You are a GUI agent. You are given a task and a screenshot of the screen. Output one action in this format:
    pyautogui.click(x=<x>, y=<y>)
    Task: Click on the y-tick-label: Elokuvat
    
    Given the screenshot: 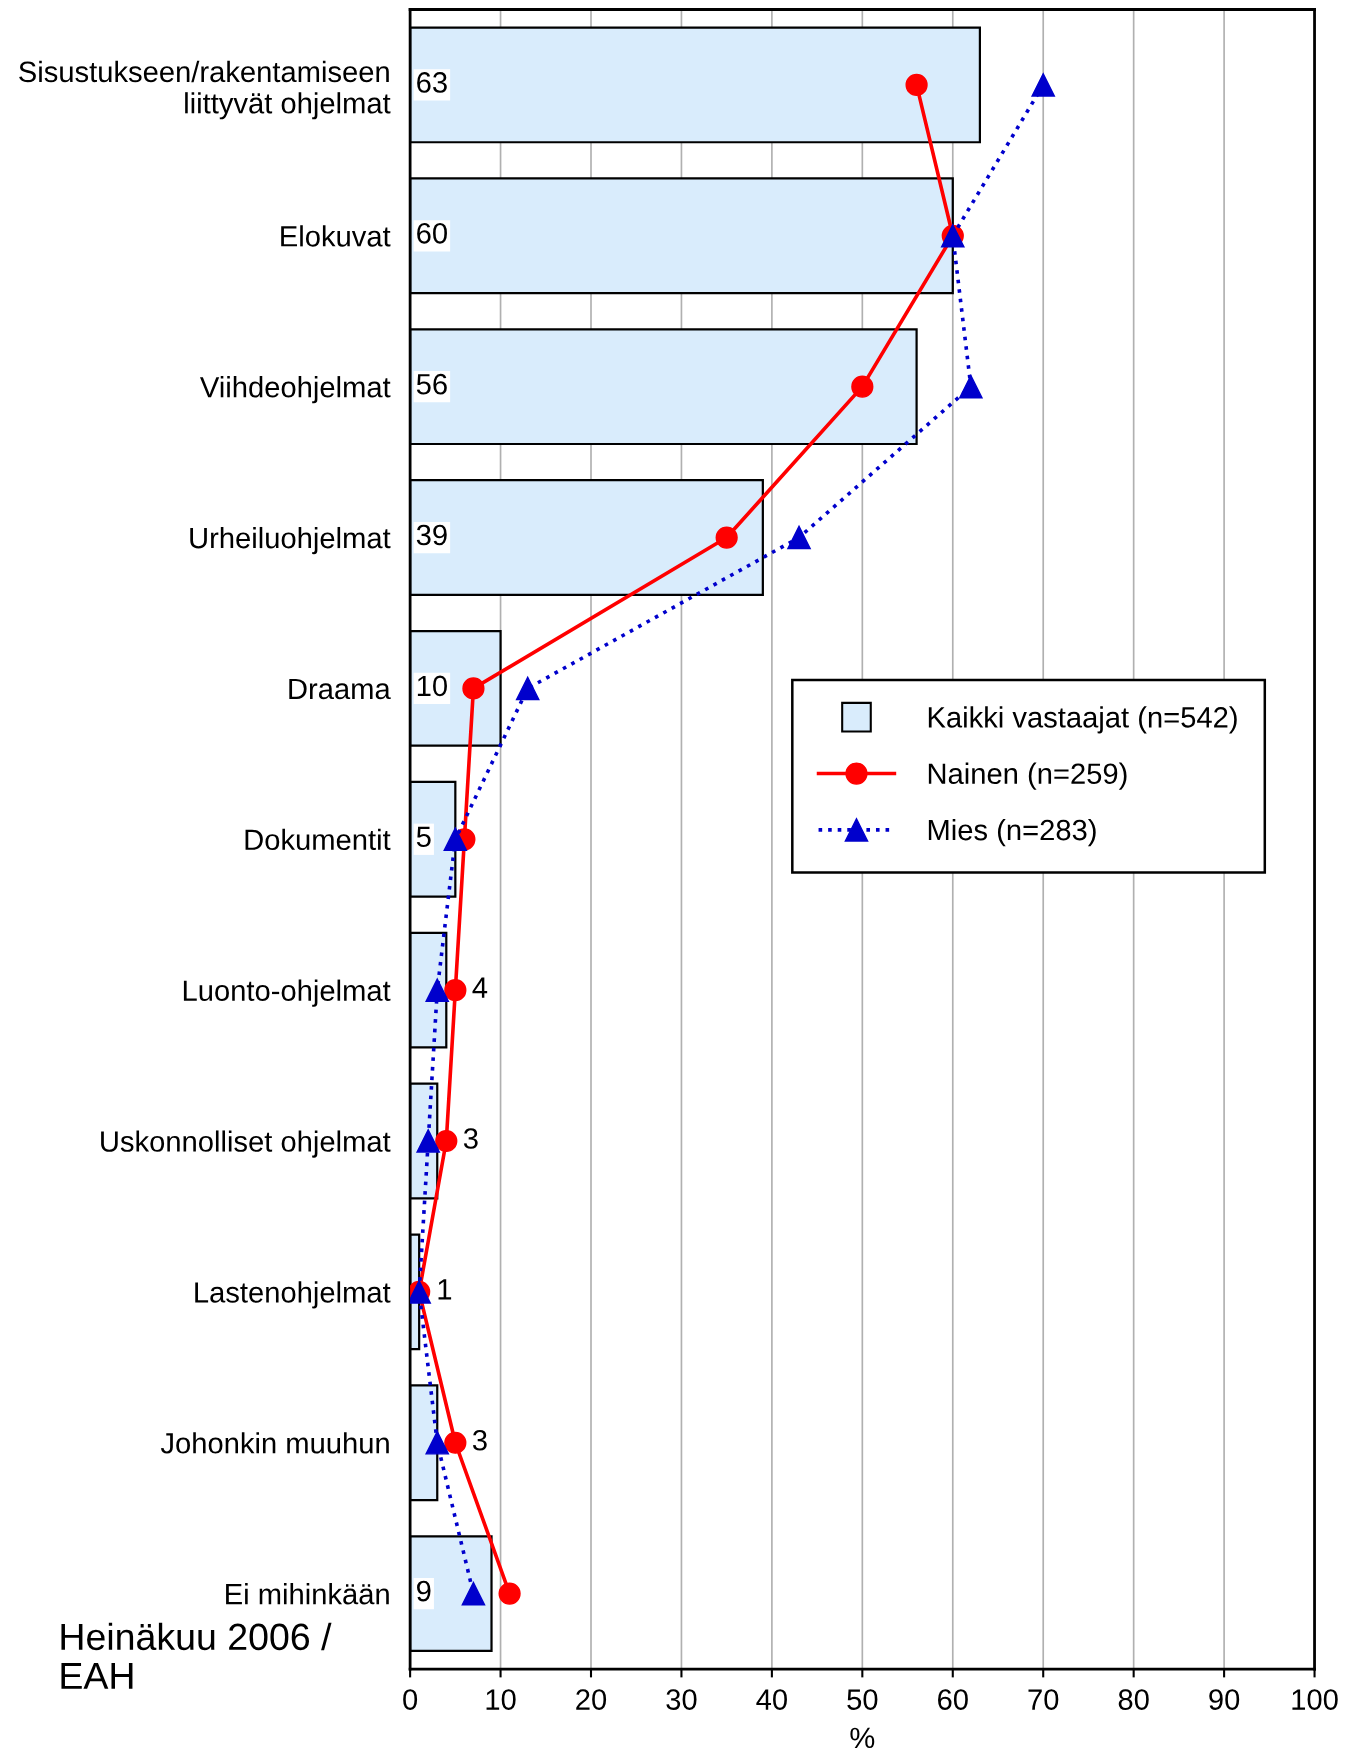 What is the action you would take?
    pyautogui.click(x=336, y=236)
    